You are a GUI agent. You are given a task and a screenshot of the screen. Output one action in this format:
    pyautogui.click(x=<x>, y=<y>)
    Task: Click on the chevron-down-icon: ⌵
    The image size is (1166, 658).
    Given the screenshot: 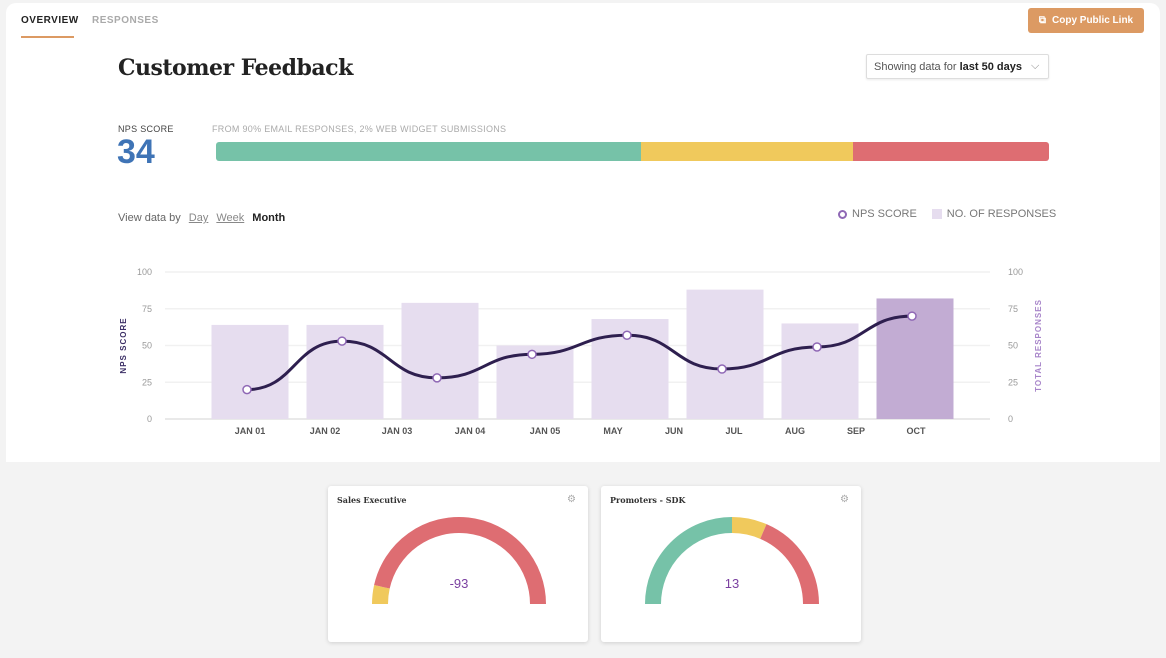 What is the action you would take?
    pyautogui.click(x=1035, y=66)
    